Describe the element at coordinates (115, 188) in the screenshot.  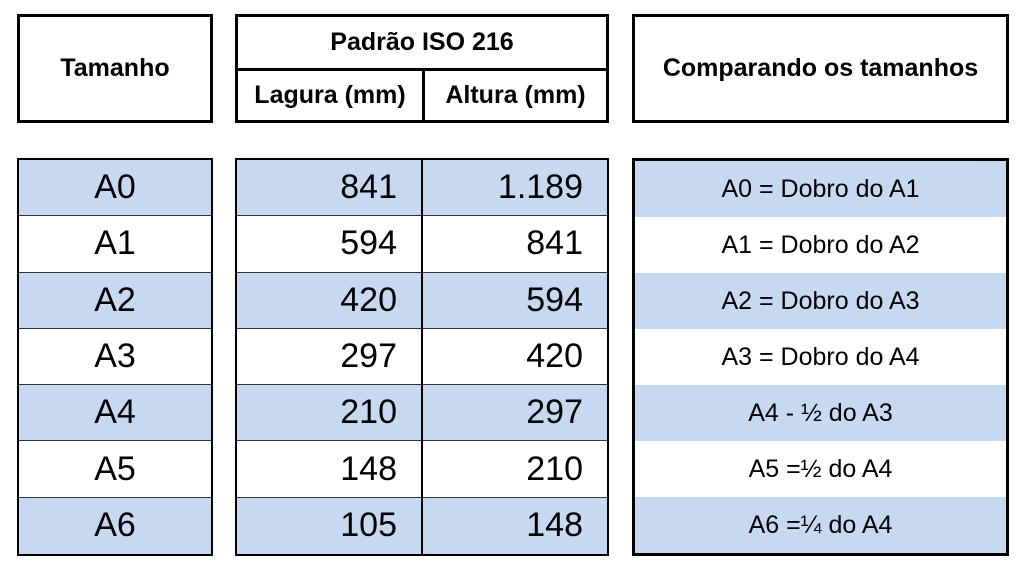
I see `size-cell: A0` at that location.